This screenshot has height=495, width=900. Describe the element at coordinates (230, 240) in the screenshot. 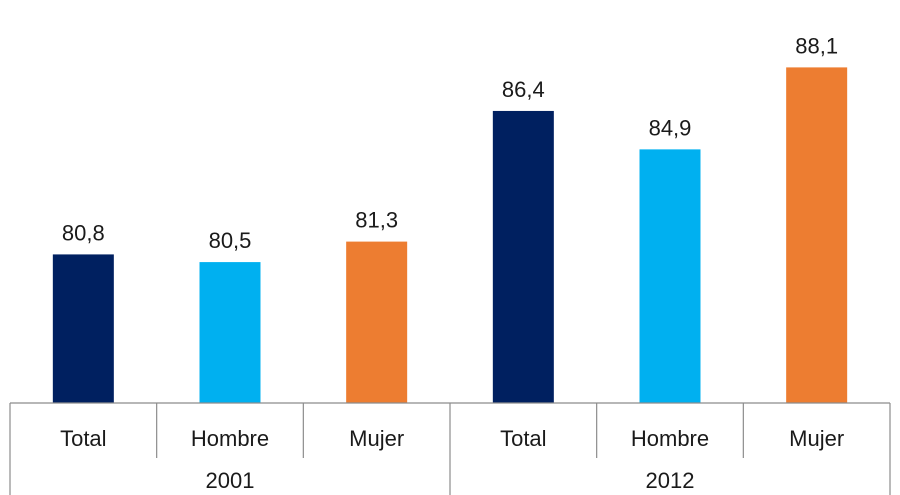

I see `value-label-2001-hombre: 80,5` at that location.